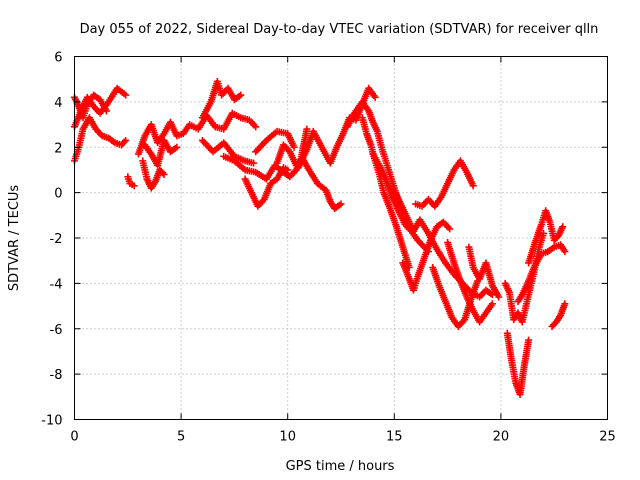 The image size is (640, 480). What do you see at coordinates (340, 466) in the screenshot?
I see `x-axis-label: GPS time / hours` at bounding box center [340, 466].